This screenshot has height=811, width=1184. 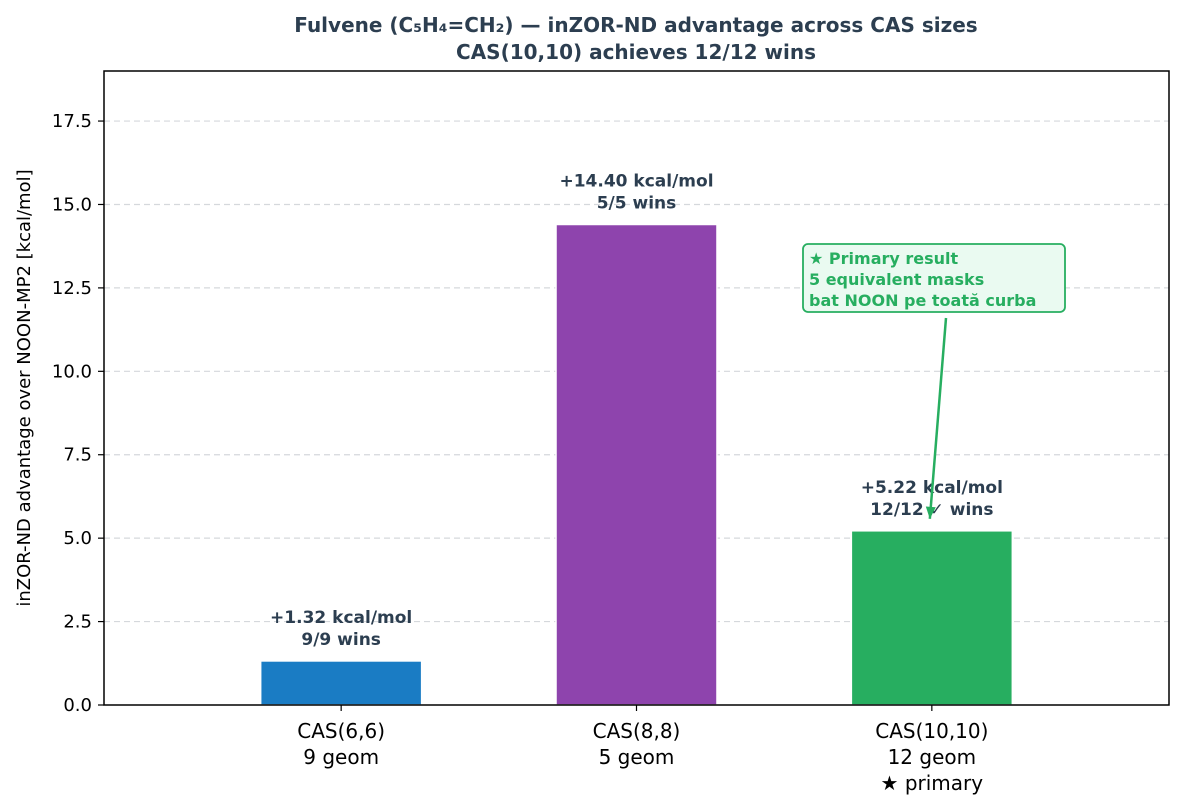 What do you see at coordinates (884, 258) in the screenshot?
I see `annotation-text: ★ Primary result` at bounding box center [884, 258].